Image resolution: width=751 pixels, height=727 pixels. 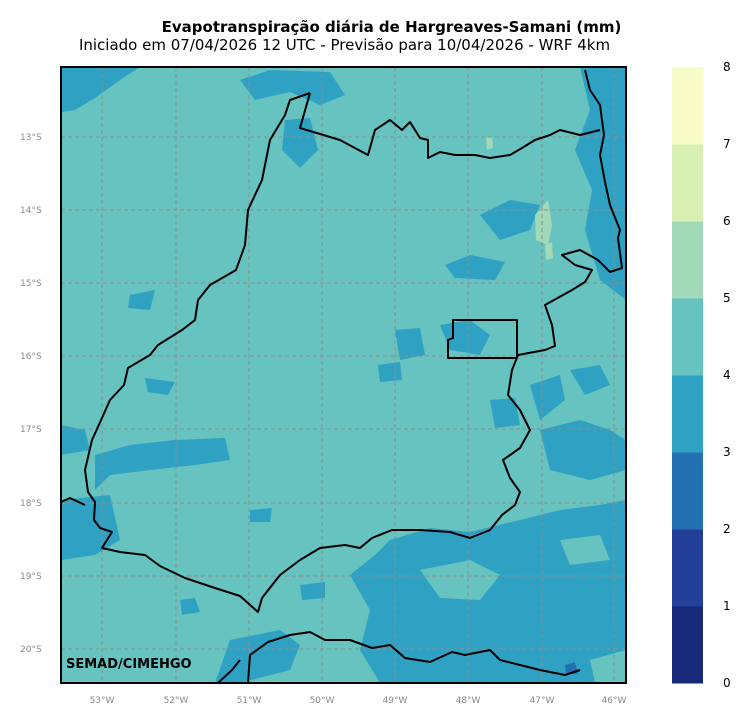 I want to click on colorbar-tick-label: 7, so click(x=727, y=144).